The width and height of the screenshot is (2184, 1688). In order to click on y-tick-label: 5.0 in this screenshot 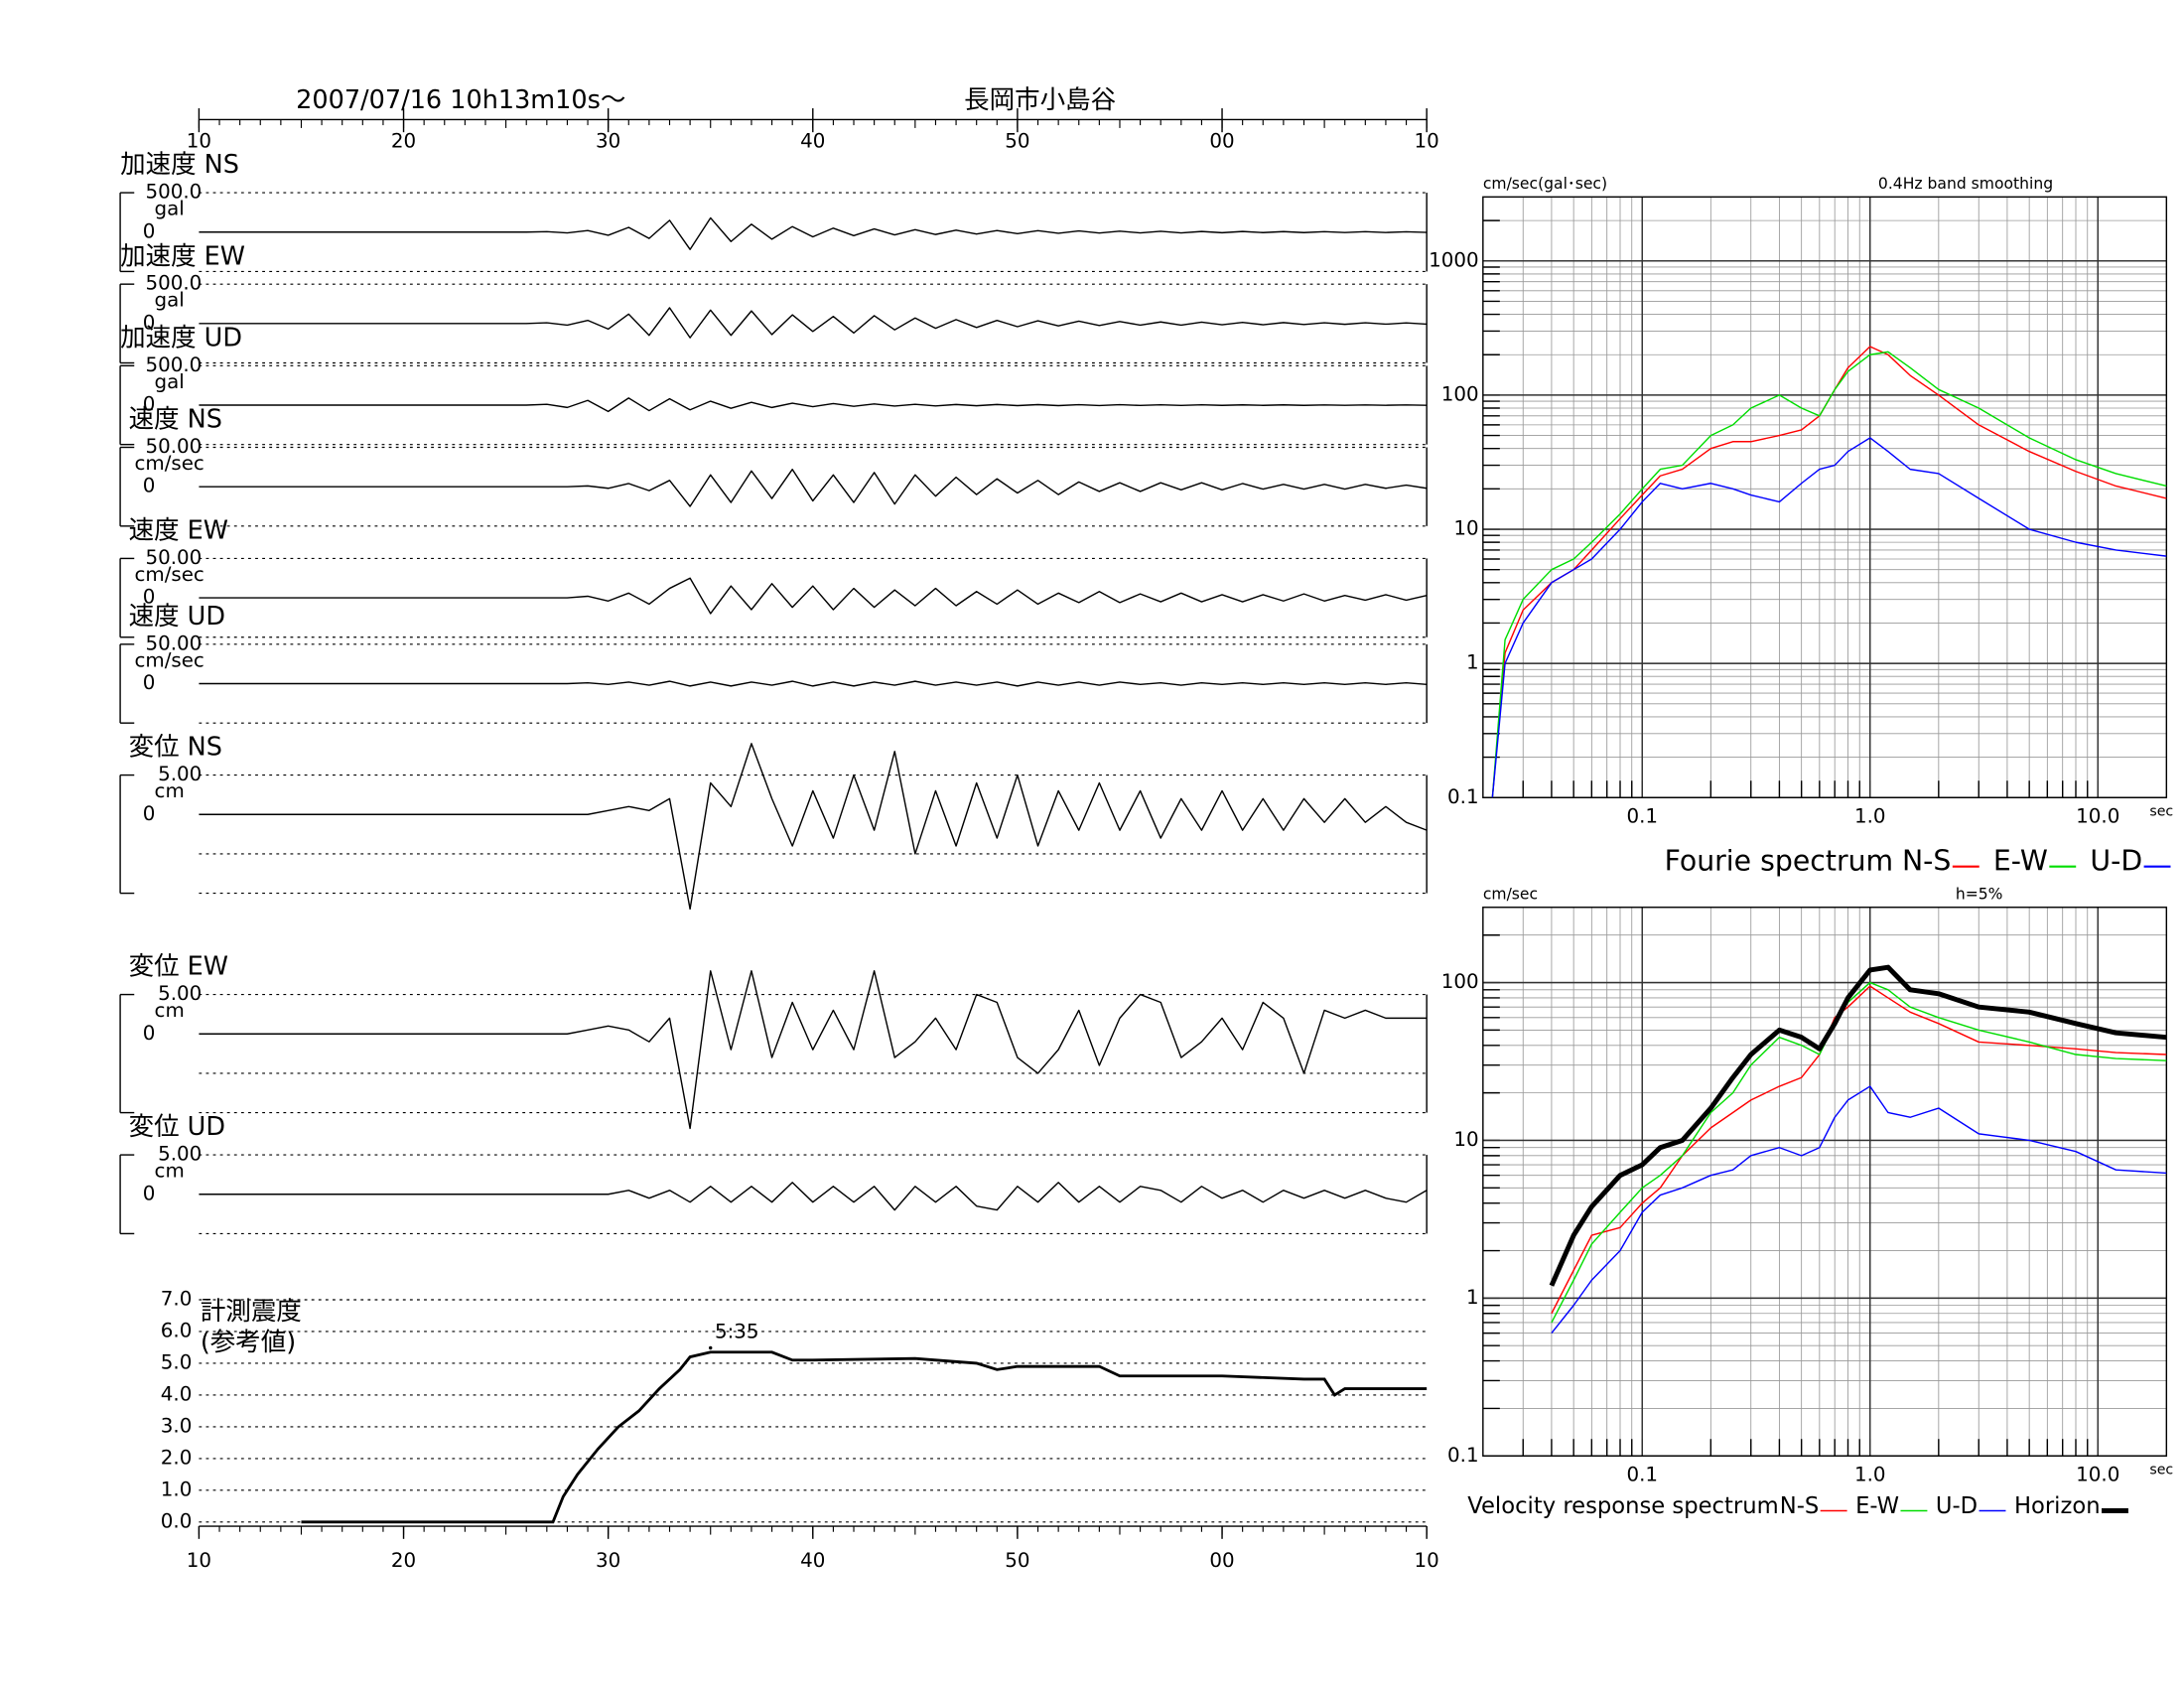, I will do `click(177, 1361)`.